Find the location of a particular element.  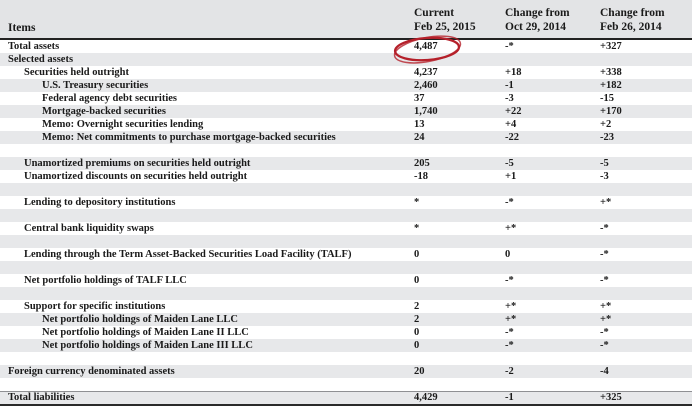

value-change-oct: +18 is located at coordinates (513, 72).